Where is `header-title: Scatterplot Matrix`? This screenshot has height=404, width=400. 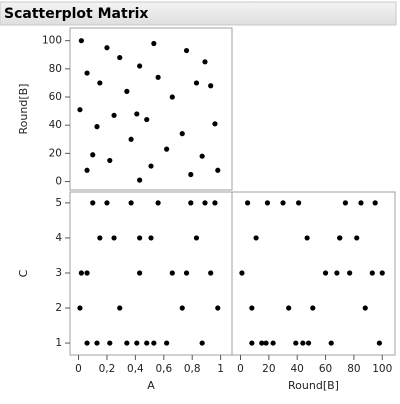
header-title: Scatterplot Matrix is located at coordinates (76, 14).